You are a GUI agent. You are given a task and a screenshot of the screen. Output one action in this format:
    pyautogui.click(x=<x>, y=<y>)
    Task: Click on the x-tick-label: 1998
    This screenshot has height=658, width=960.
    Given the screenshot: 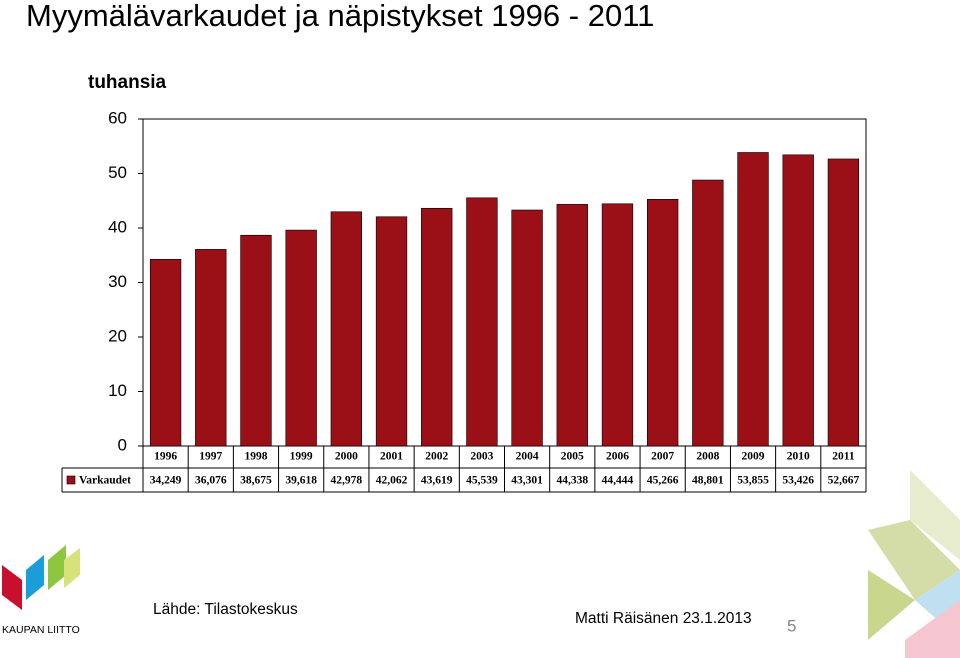 What is the action you would take?
    pyautogui.click(x=255, y=457)
    